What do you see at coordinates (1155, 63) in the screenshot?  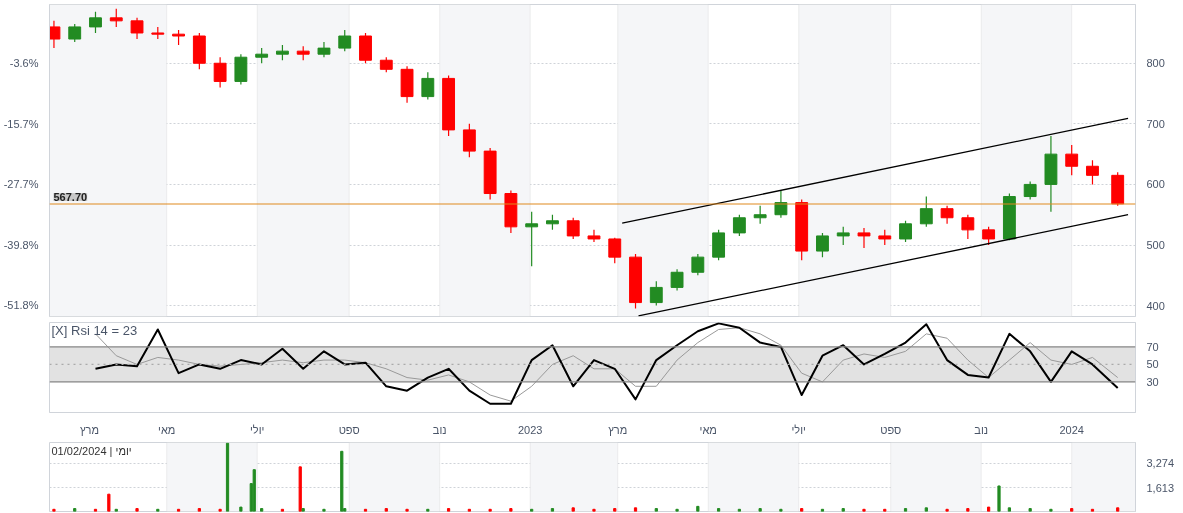 I see `y-tick-label: 800` at bounding box center [1155, 63].